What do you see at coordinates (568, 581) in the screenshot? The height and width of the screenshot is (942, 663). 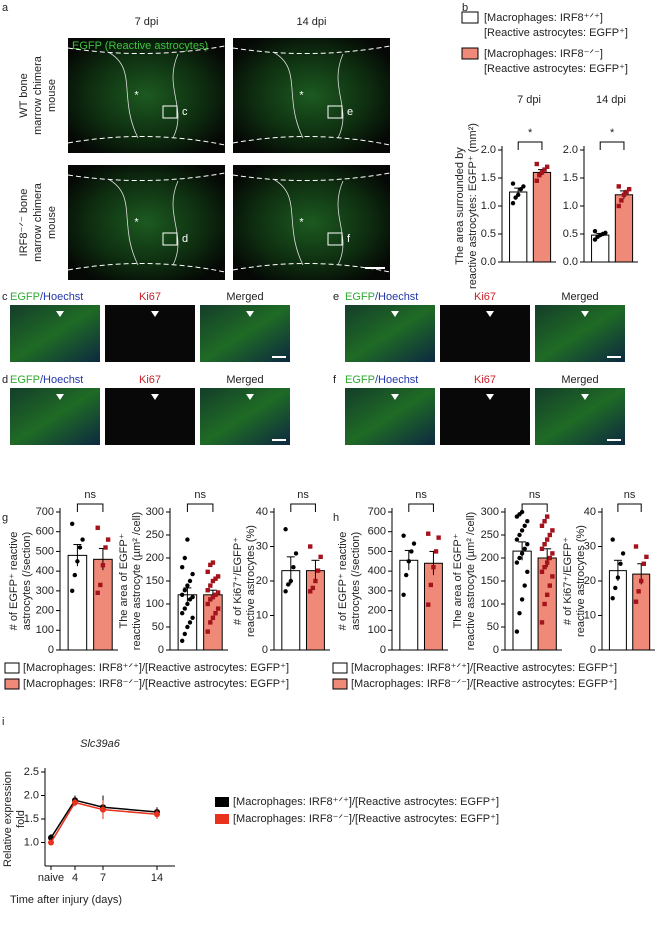 I see `y-axis-label: # of Ki67⁺/EGFP⁺` at bounding box center [568, 581].